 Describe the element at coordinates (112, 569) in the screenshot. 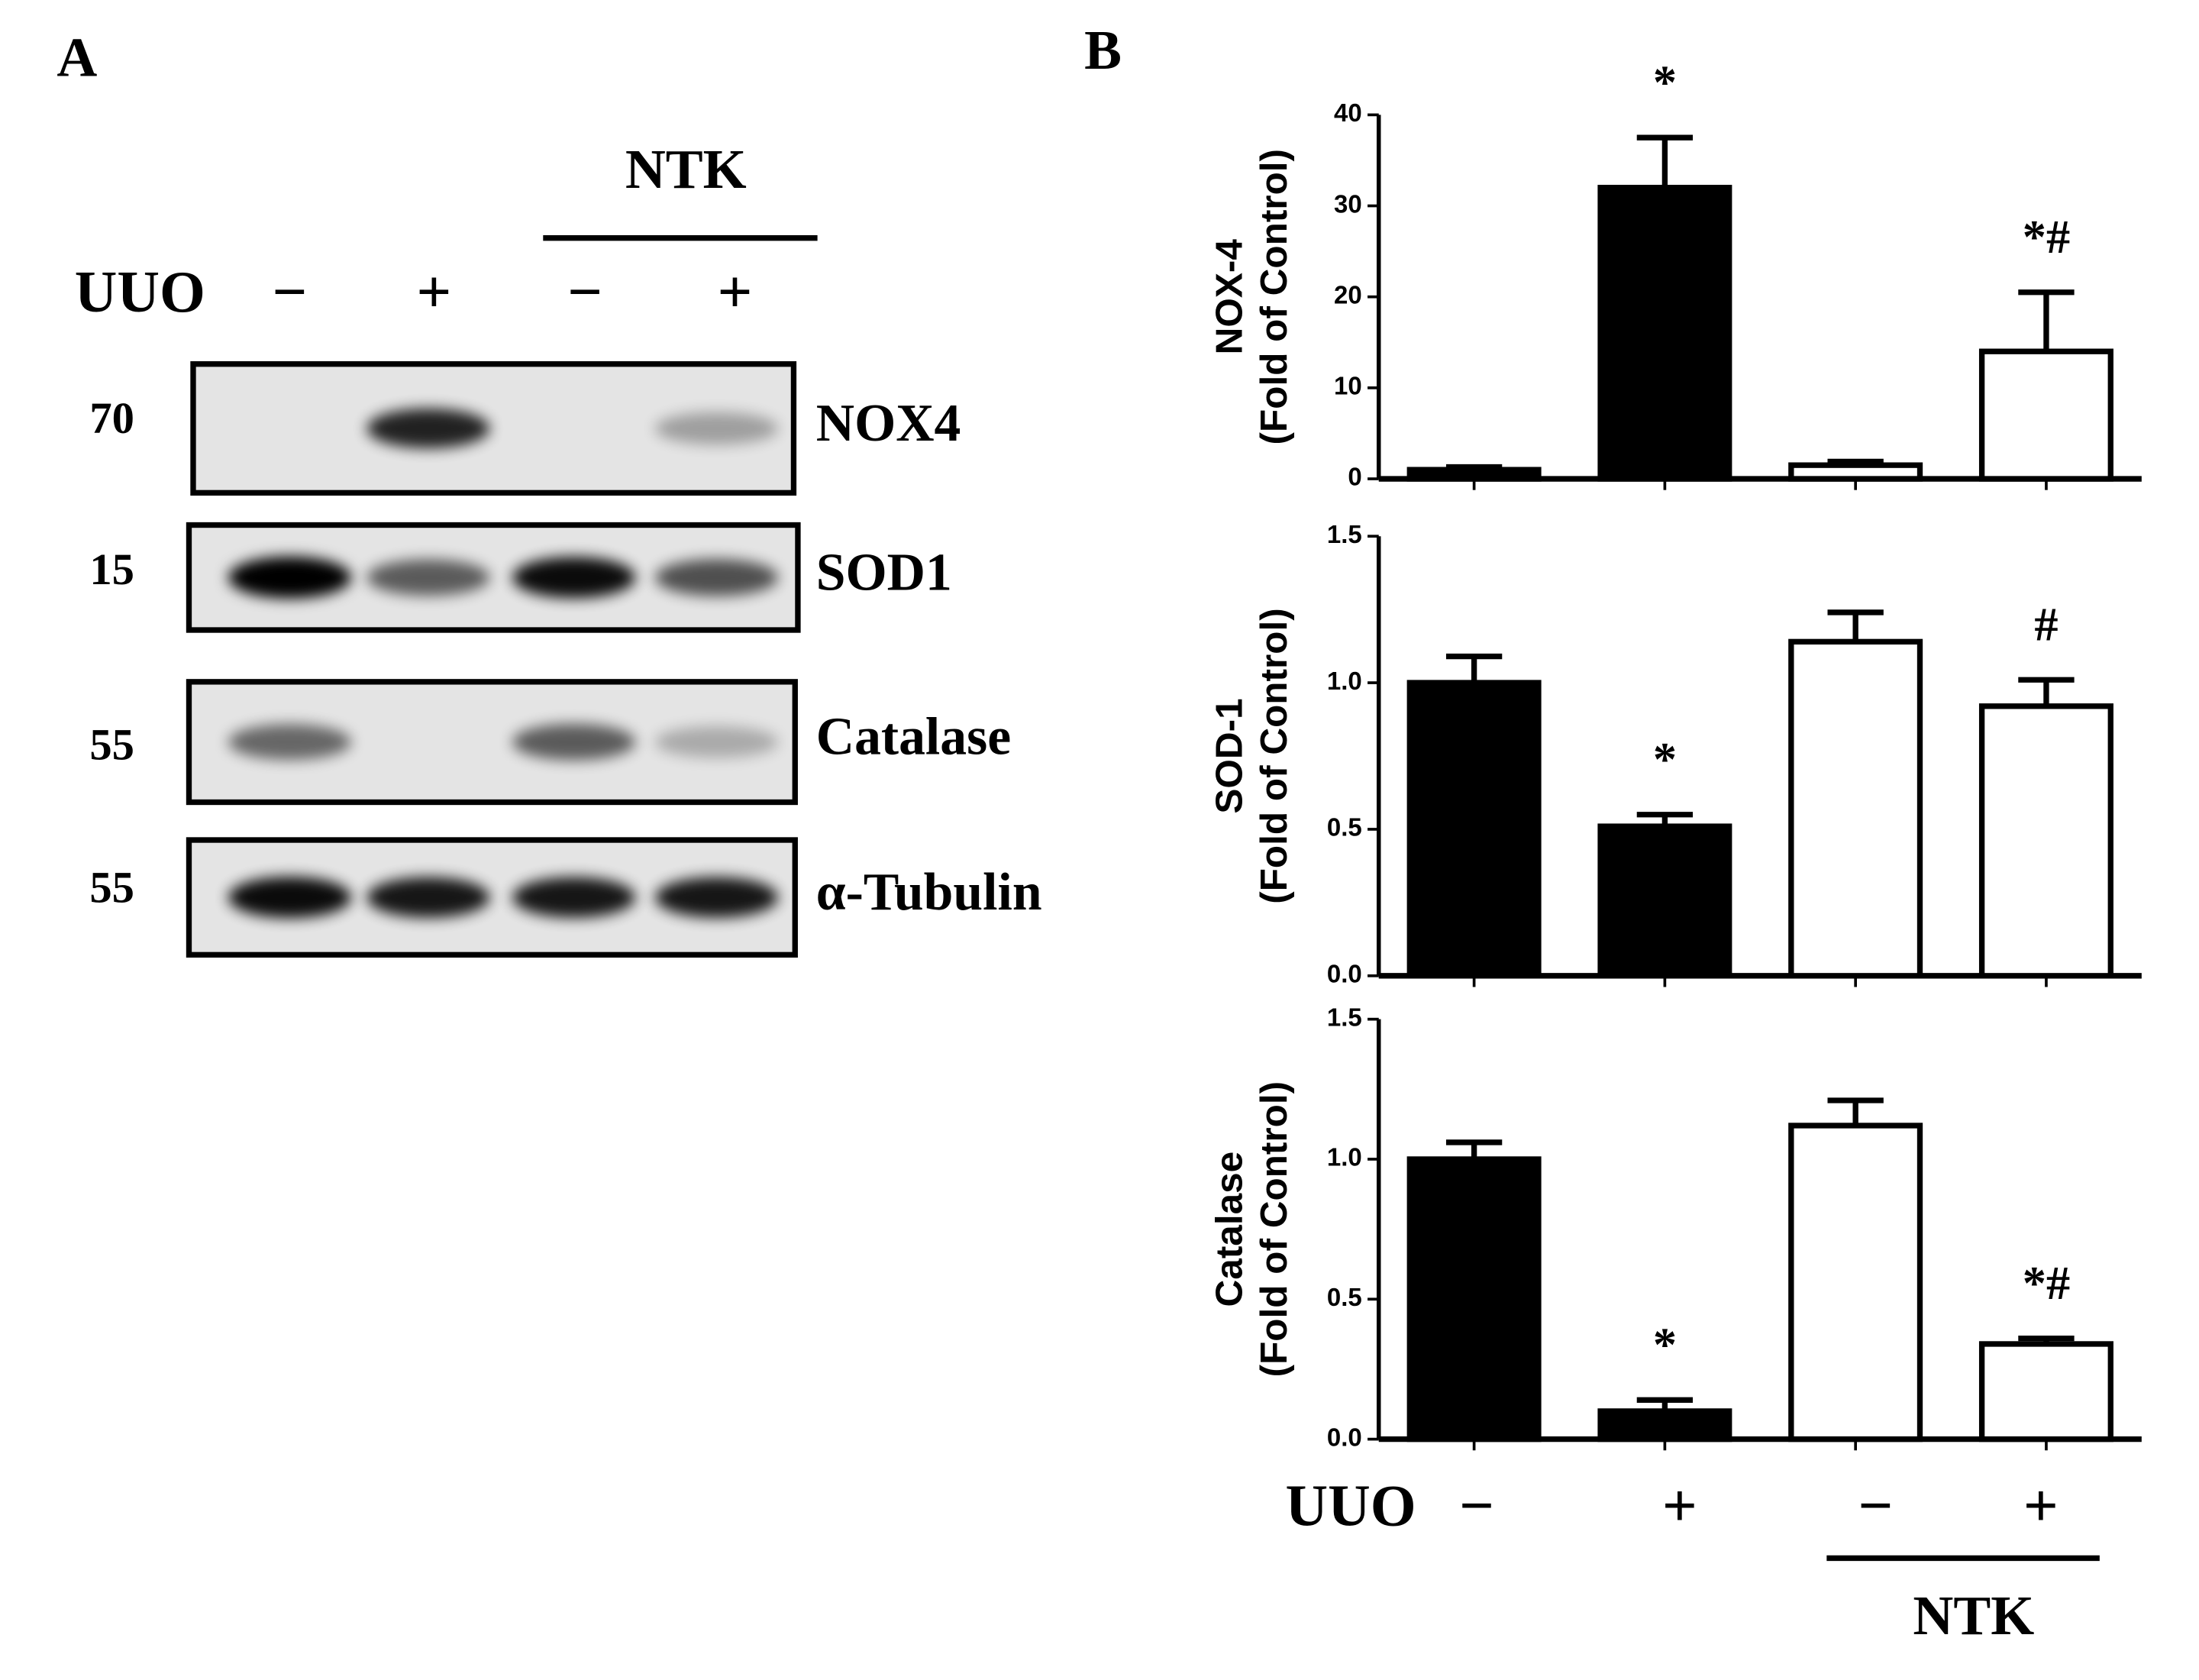

I see `marker-label: 15` at that location.